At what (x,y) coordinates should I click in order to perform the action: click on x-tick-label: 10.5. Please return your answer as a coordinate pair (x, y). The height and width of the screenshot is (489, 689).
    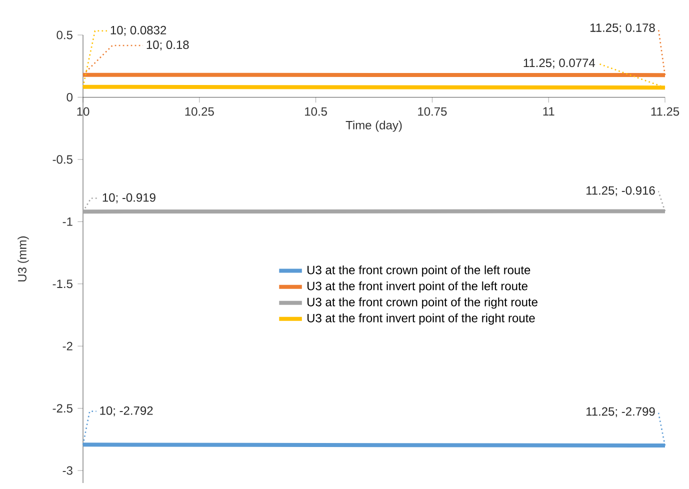
    Looking at the image, I should click on (316, 111).